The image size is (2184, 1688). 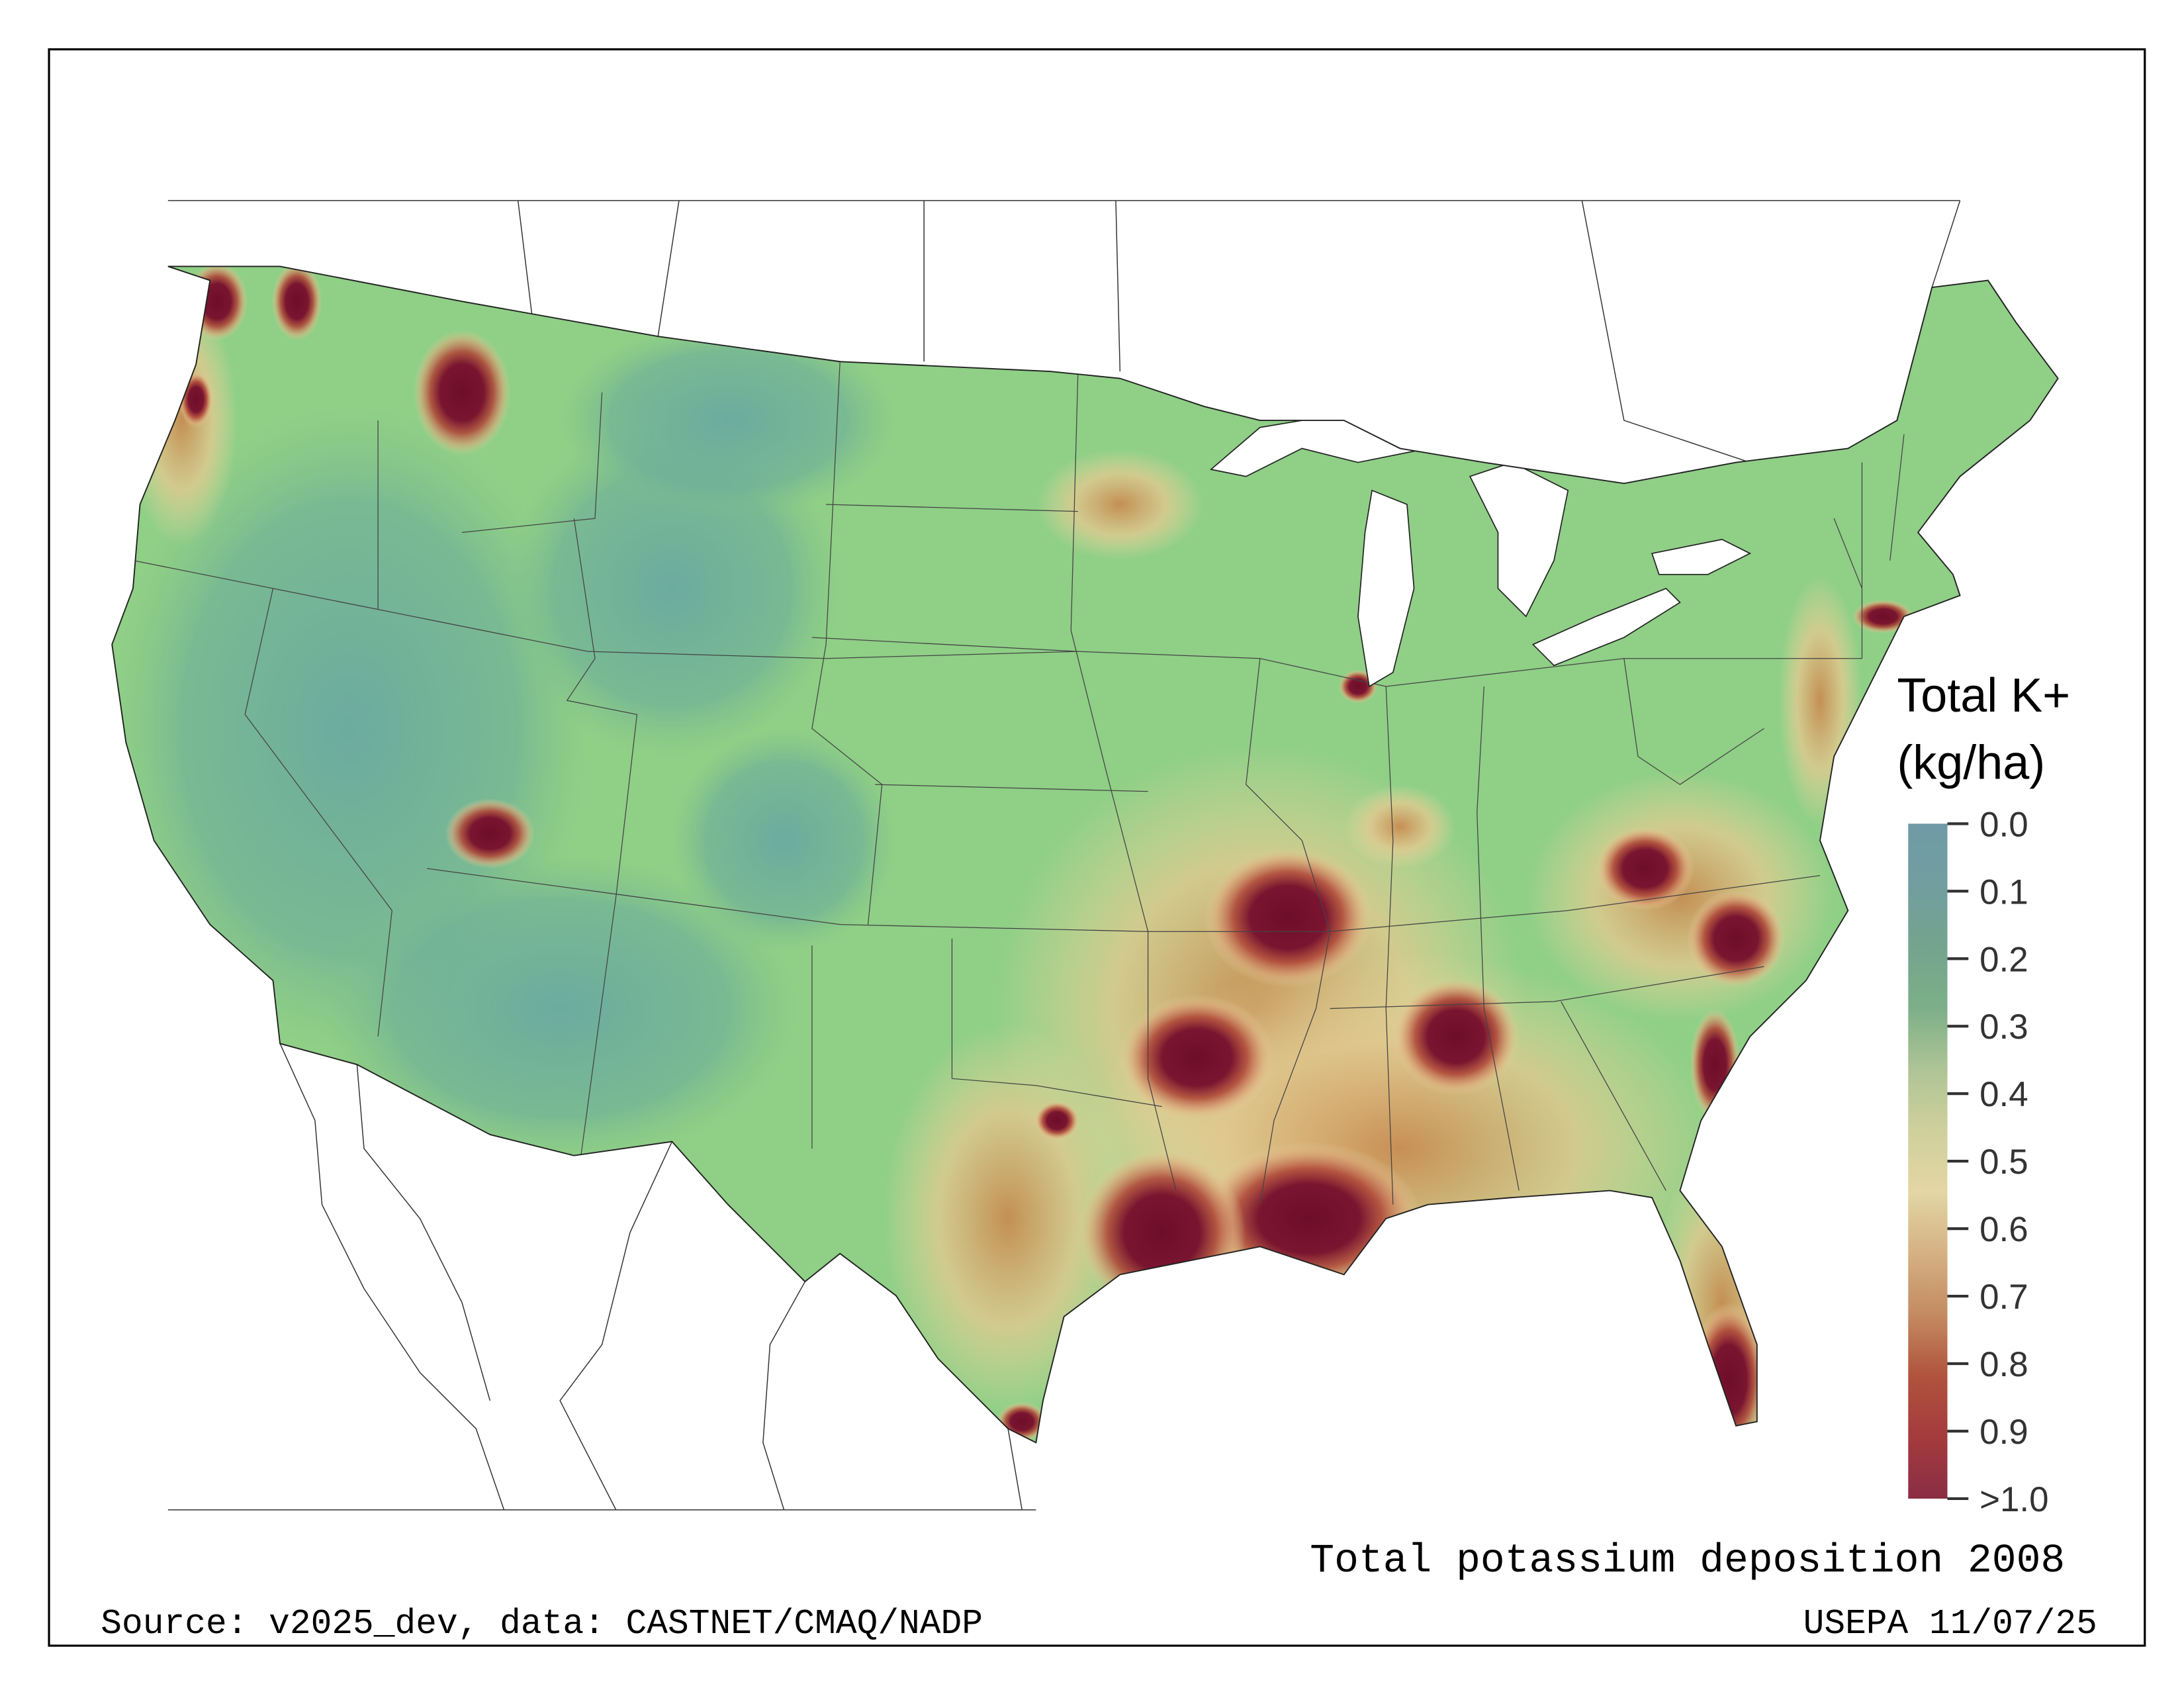 What do you see at coordinates (2003, 1297) in the screenshot?
I see `legend-tick-label: 0.7` at bounding box center [2003, 1297].